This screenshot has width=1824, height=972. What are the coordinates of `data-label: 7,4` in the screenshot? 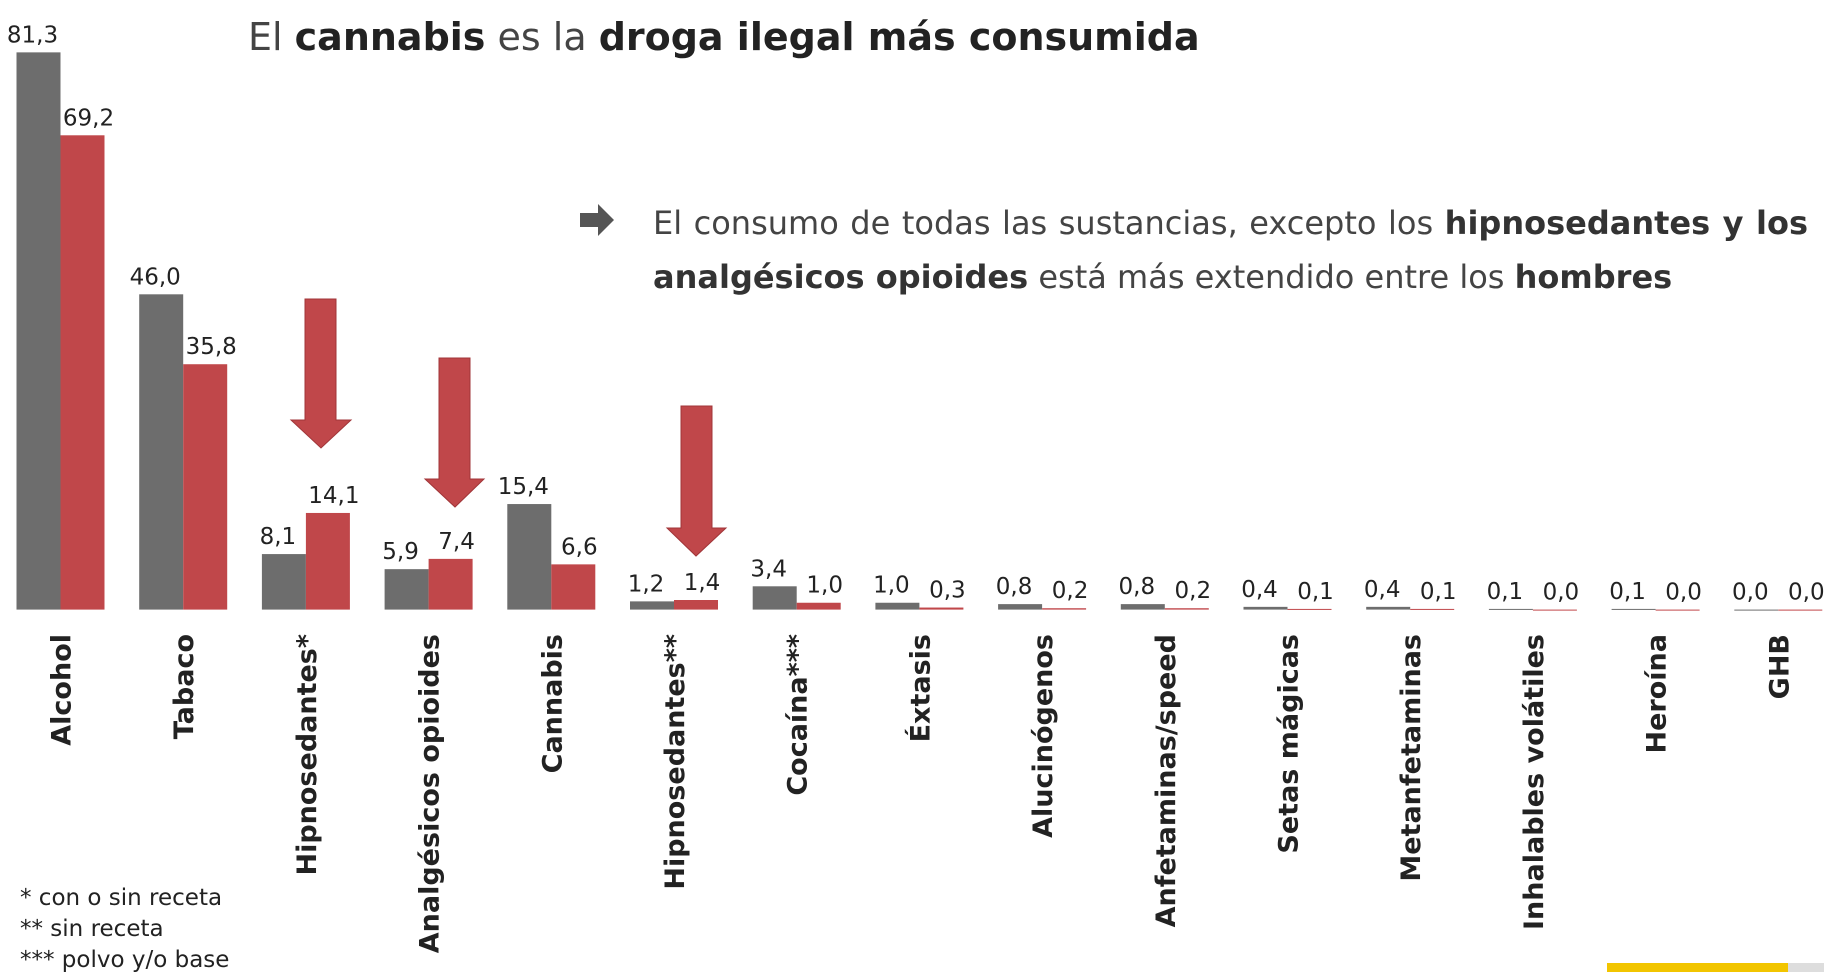 It's located at (456, 542).